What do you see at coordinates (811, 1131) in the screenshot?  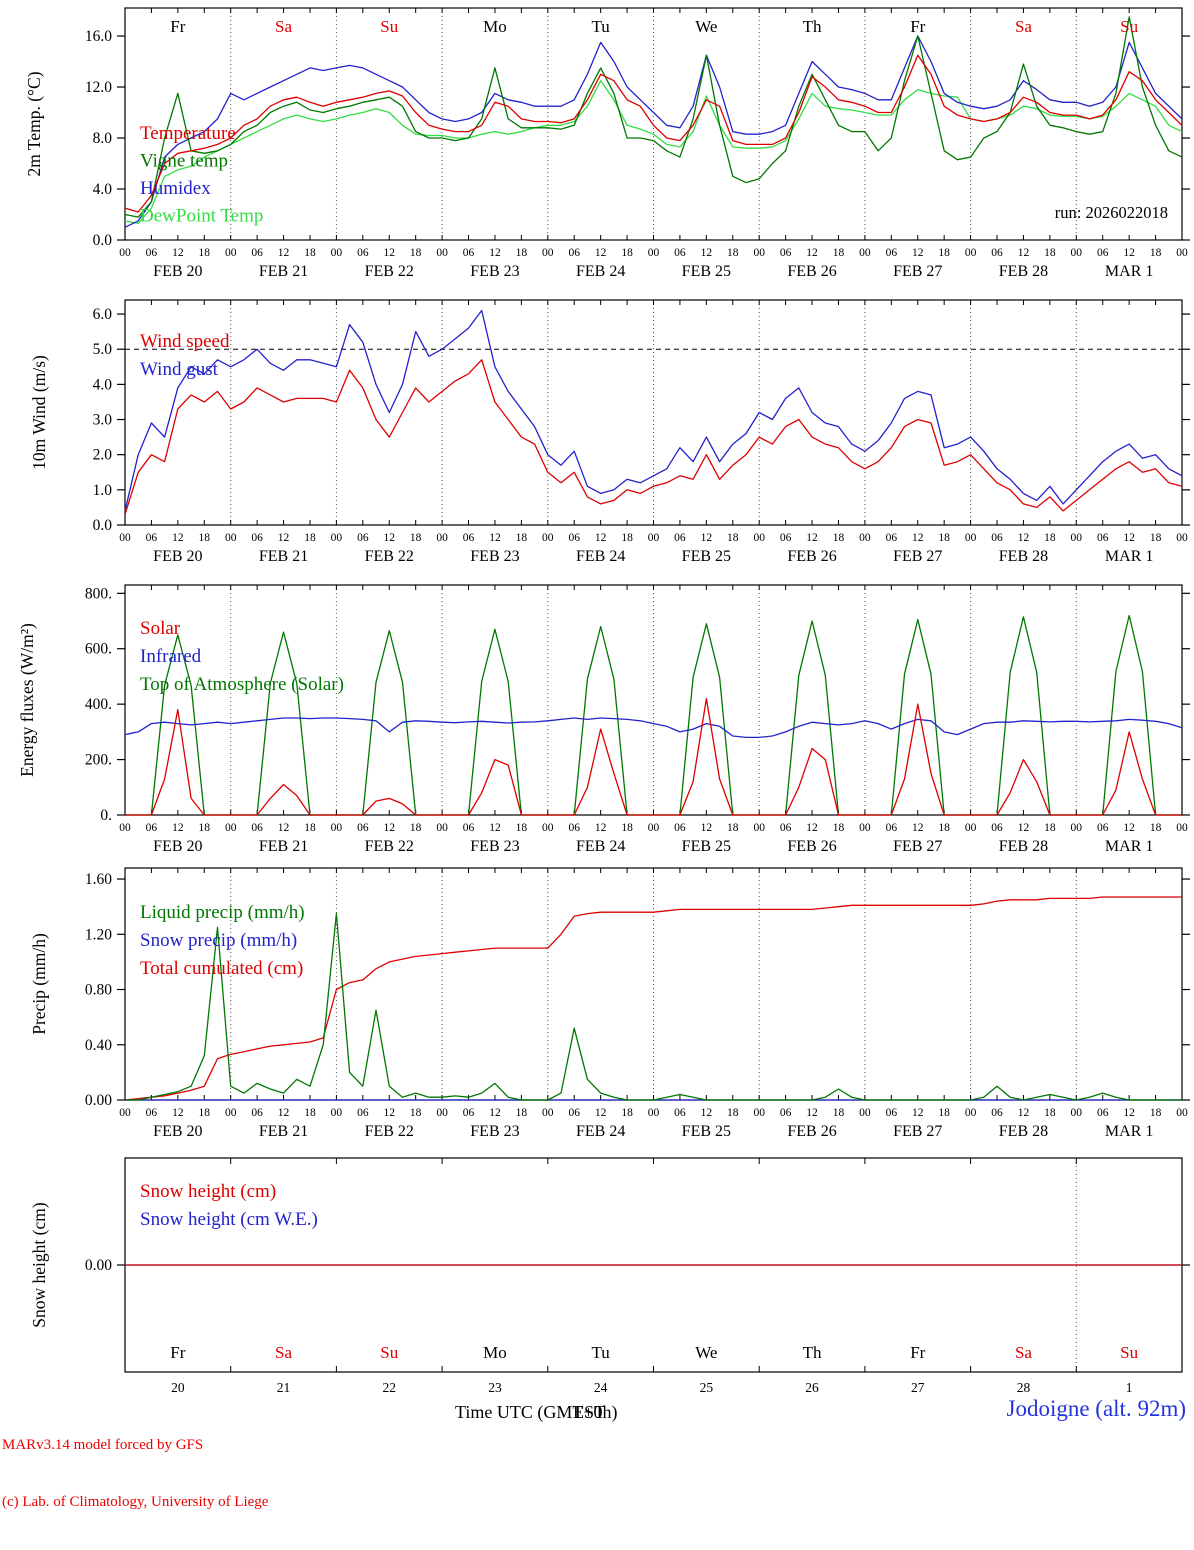 I see `date-label: FEB 26` at bounding box center [811, 1131].